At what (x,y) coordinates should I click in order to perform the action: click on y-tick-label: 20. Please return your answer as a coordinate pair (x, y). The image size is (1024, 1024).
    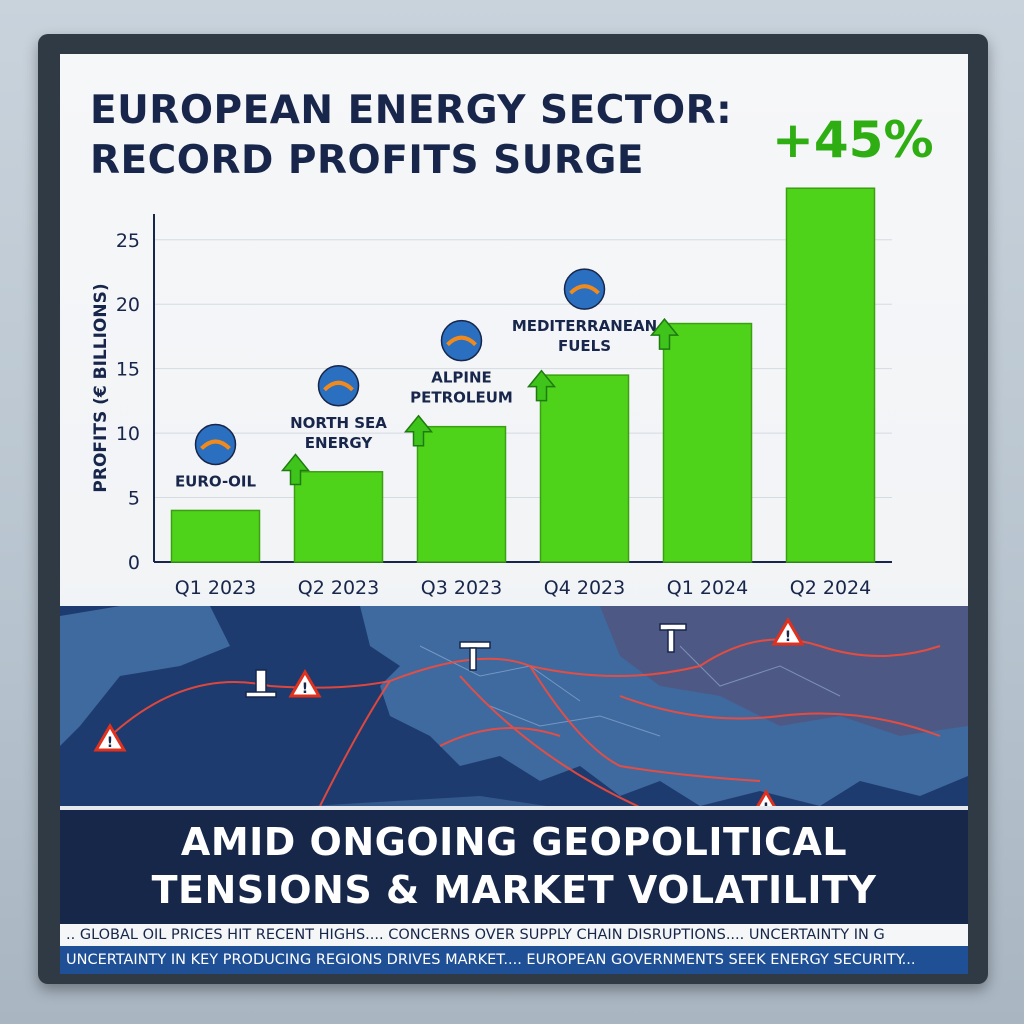
    Looking at the image, I should click on (128, 305).